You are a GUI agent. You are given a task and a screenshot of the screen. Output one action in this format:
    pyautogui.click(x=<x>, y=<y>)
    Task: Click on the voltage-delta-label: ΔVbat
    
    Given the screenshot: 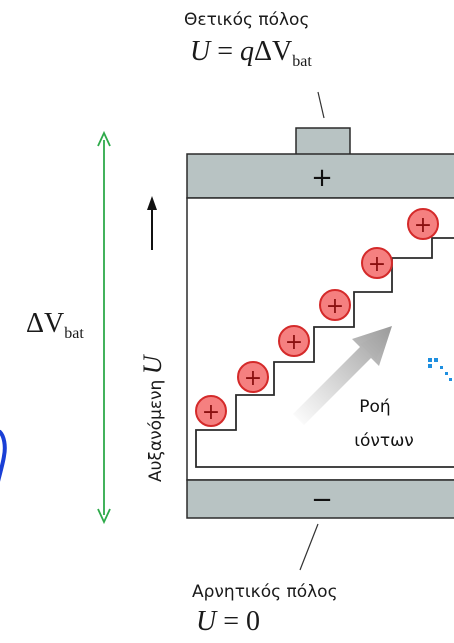 What is the action you would take?
    pyautogui.click(x=55, y=325)
    